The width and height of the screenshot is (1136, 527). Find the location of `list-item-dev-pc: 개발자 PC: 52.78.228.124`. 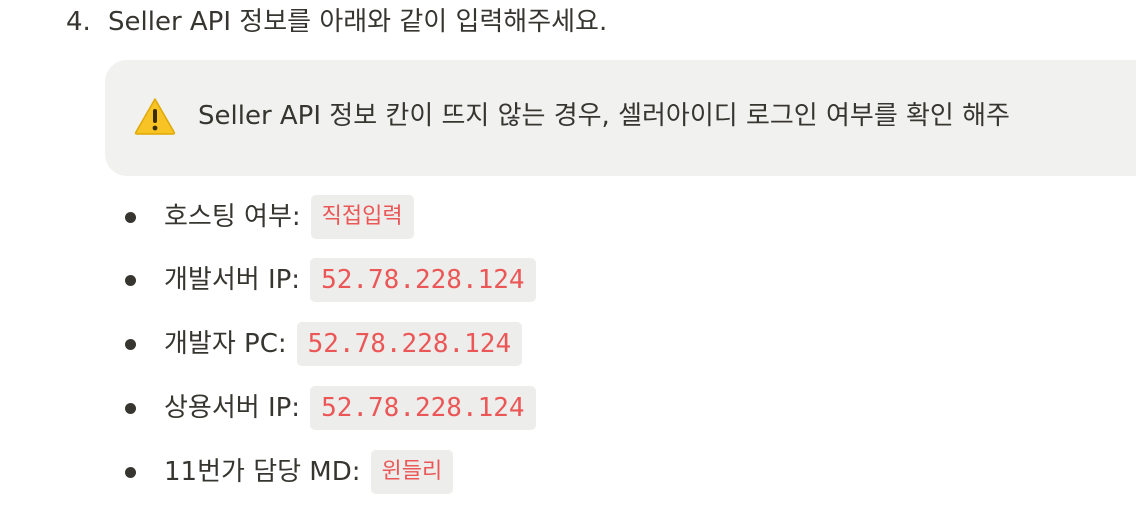

list-item-dev-pc: 개발자 PC: 52.78.228.124 is located at coordinates (324, 344).